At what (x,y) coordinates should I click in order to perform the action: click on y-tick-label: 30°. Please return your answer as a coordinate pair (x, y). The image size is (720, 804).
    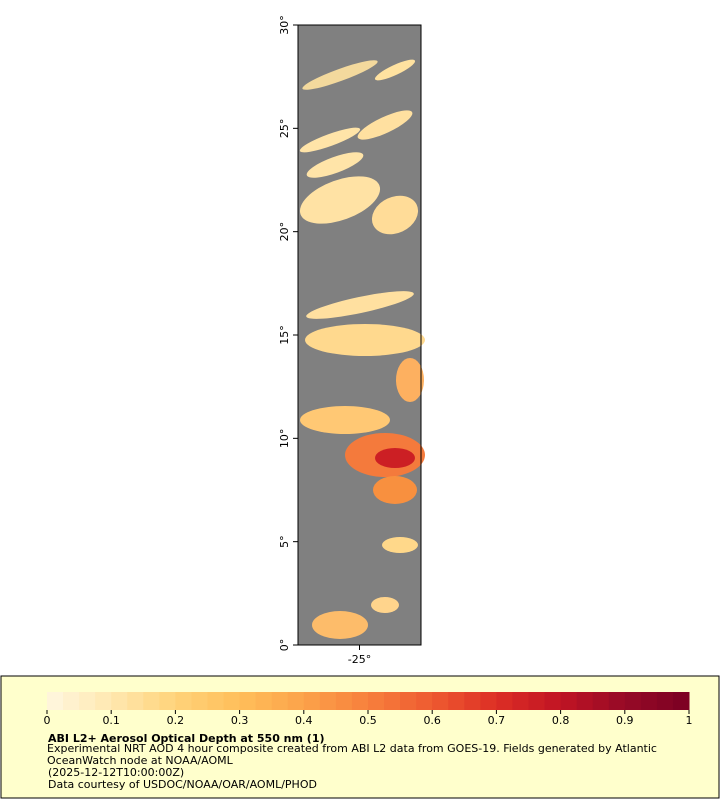
    Looking at the image, I should click on (284, 25).